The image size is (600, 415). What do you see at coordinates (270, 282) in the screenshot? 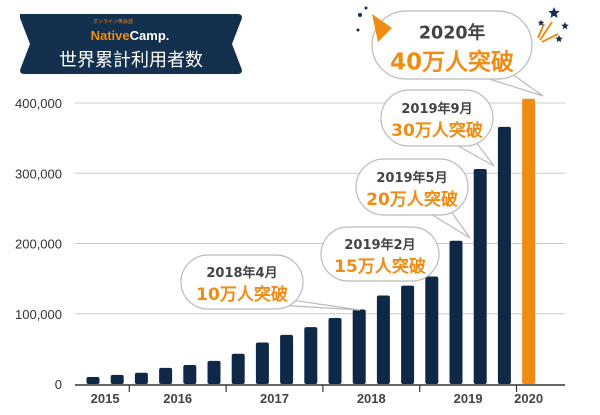
I see `milestone-callout: 2018年4月 10万人突破` at bounding box center [270, 282].